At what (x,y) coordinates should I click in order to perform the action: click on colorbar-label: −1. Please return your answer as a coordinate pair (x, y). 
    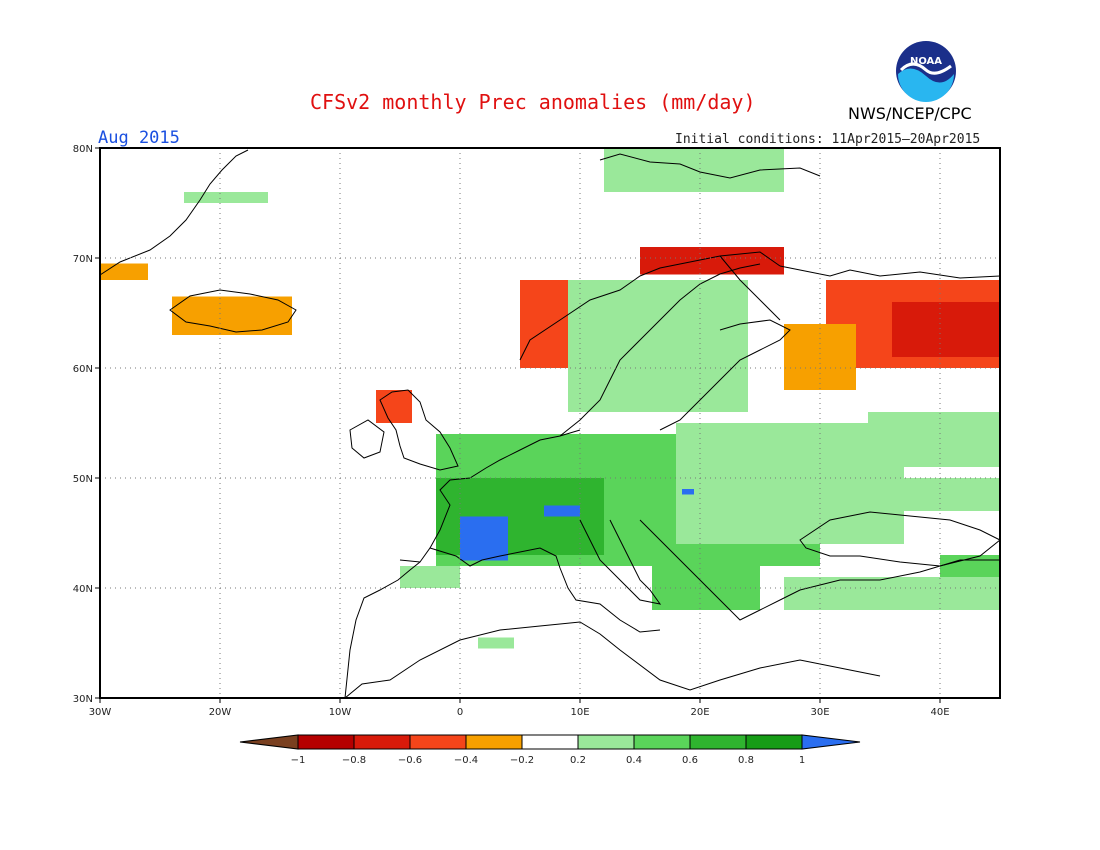
    Looking at the image, I should click on (298, 760).